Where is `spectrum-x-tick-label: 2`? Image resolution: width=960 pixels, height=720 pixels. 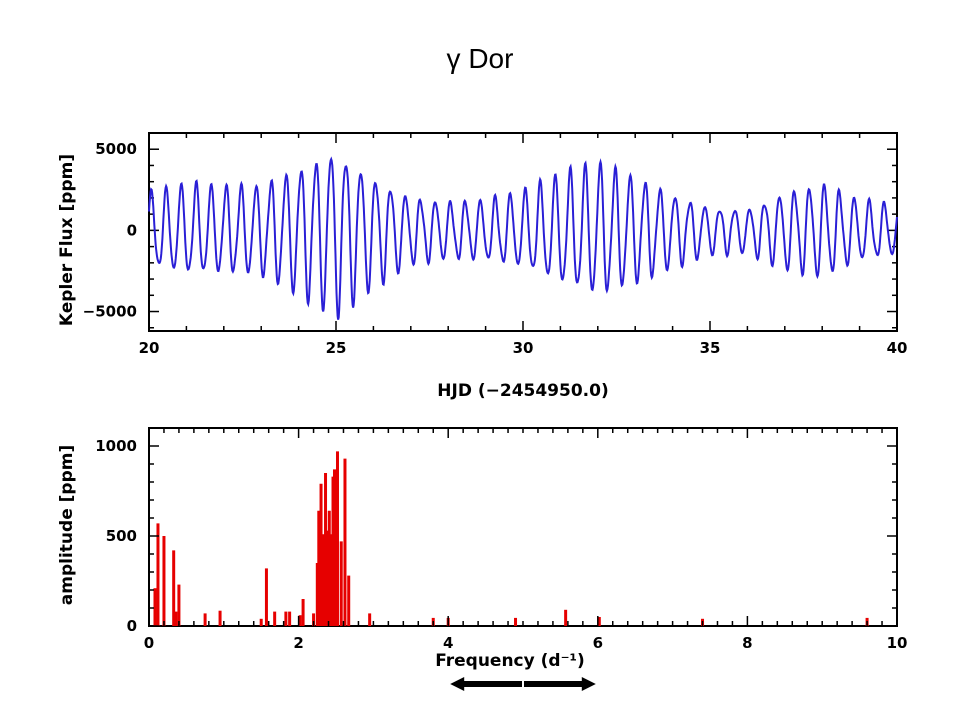 spectrum-x-tick-label: 2 is located at coordinates (298, 643).